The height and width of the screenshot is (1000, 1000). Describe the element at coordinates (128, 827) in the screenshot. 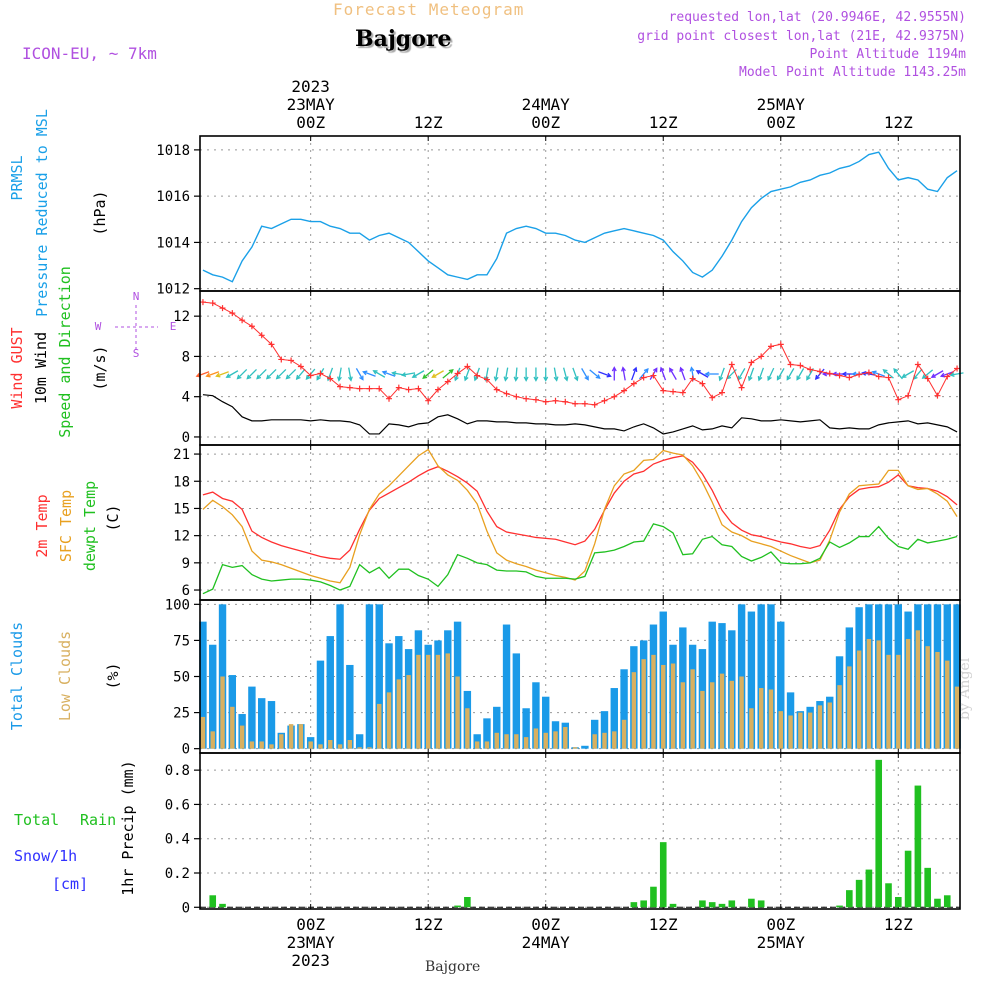

I see `precip-unit-label: 1hr Precip (mm)` at that location.